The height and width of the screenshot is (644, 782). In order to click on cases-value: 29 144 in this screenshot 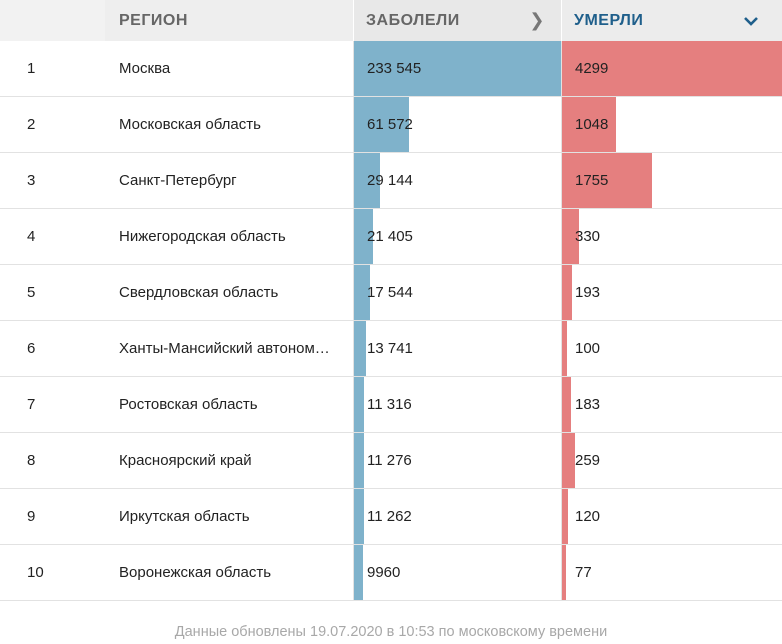, I will do `click(390, 180)`.